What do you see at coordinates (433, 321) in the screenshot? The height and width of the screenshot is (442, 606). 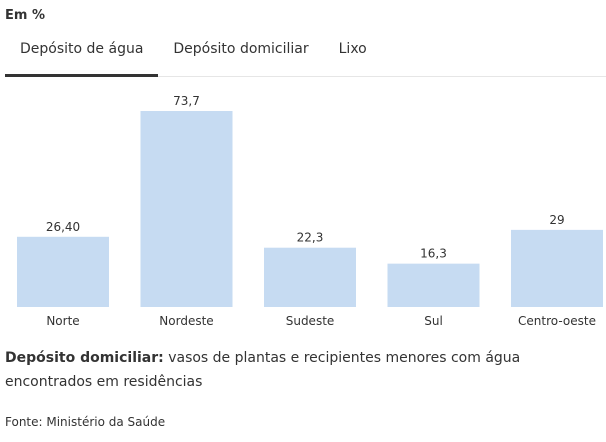 I see `category-label-sul: Sul` at bounding box center [433, 321].